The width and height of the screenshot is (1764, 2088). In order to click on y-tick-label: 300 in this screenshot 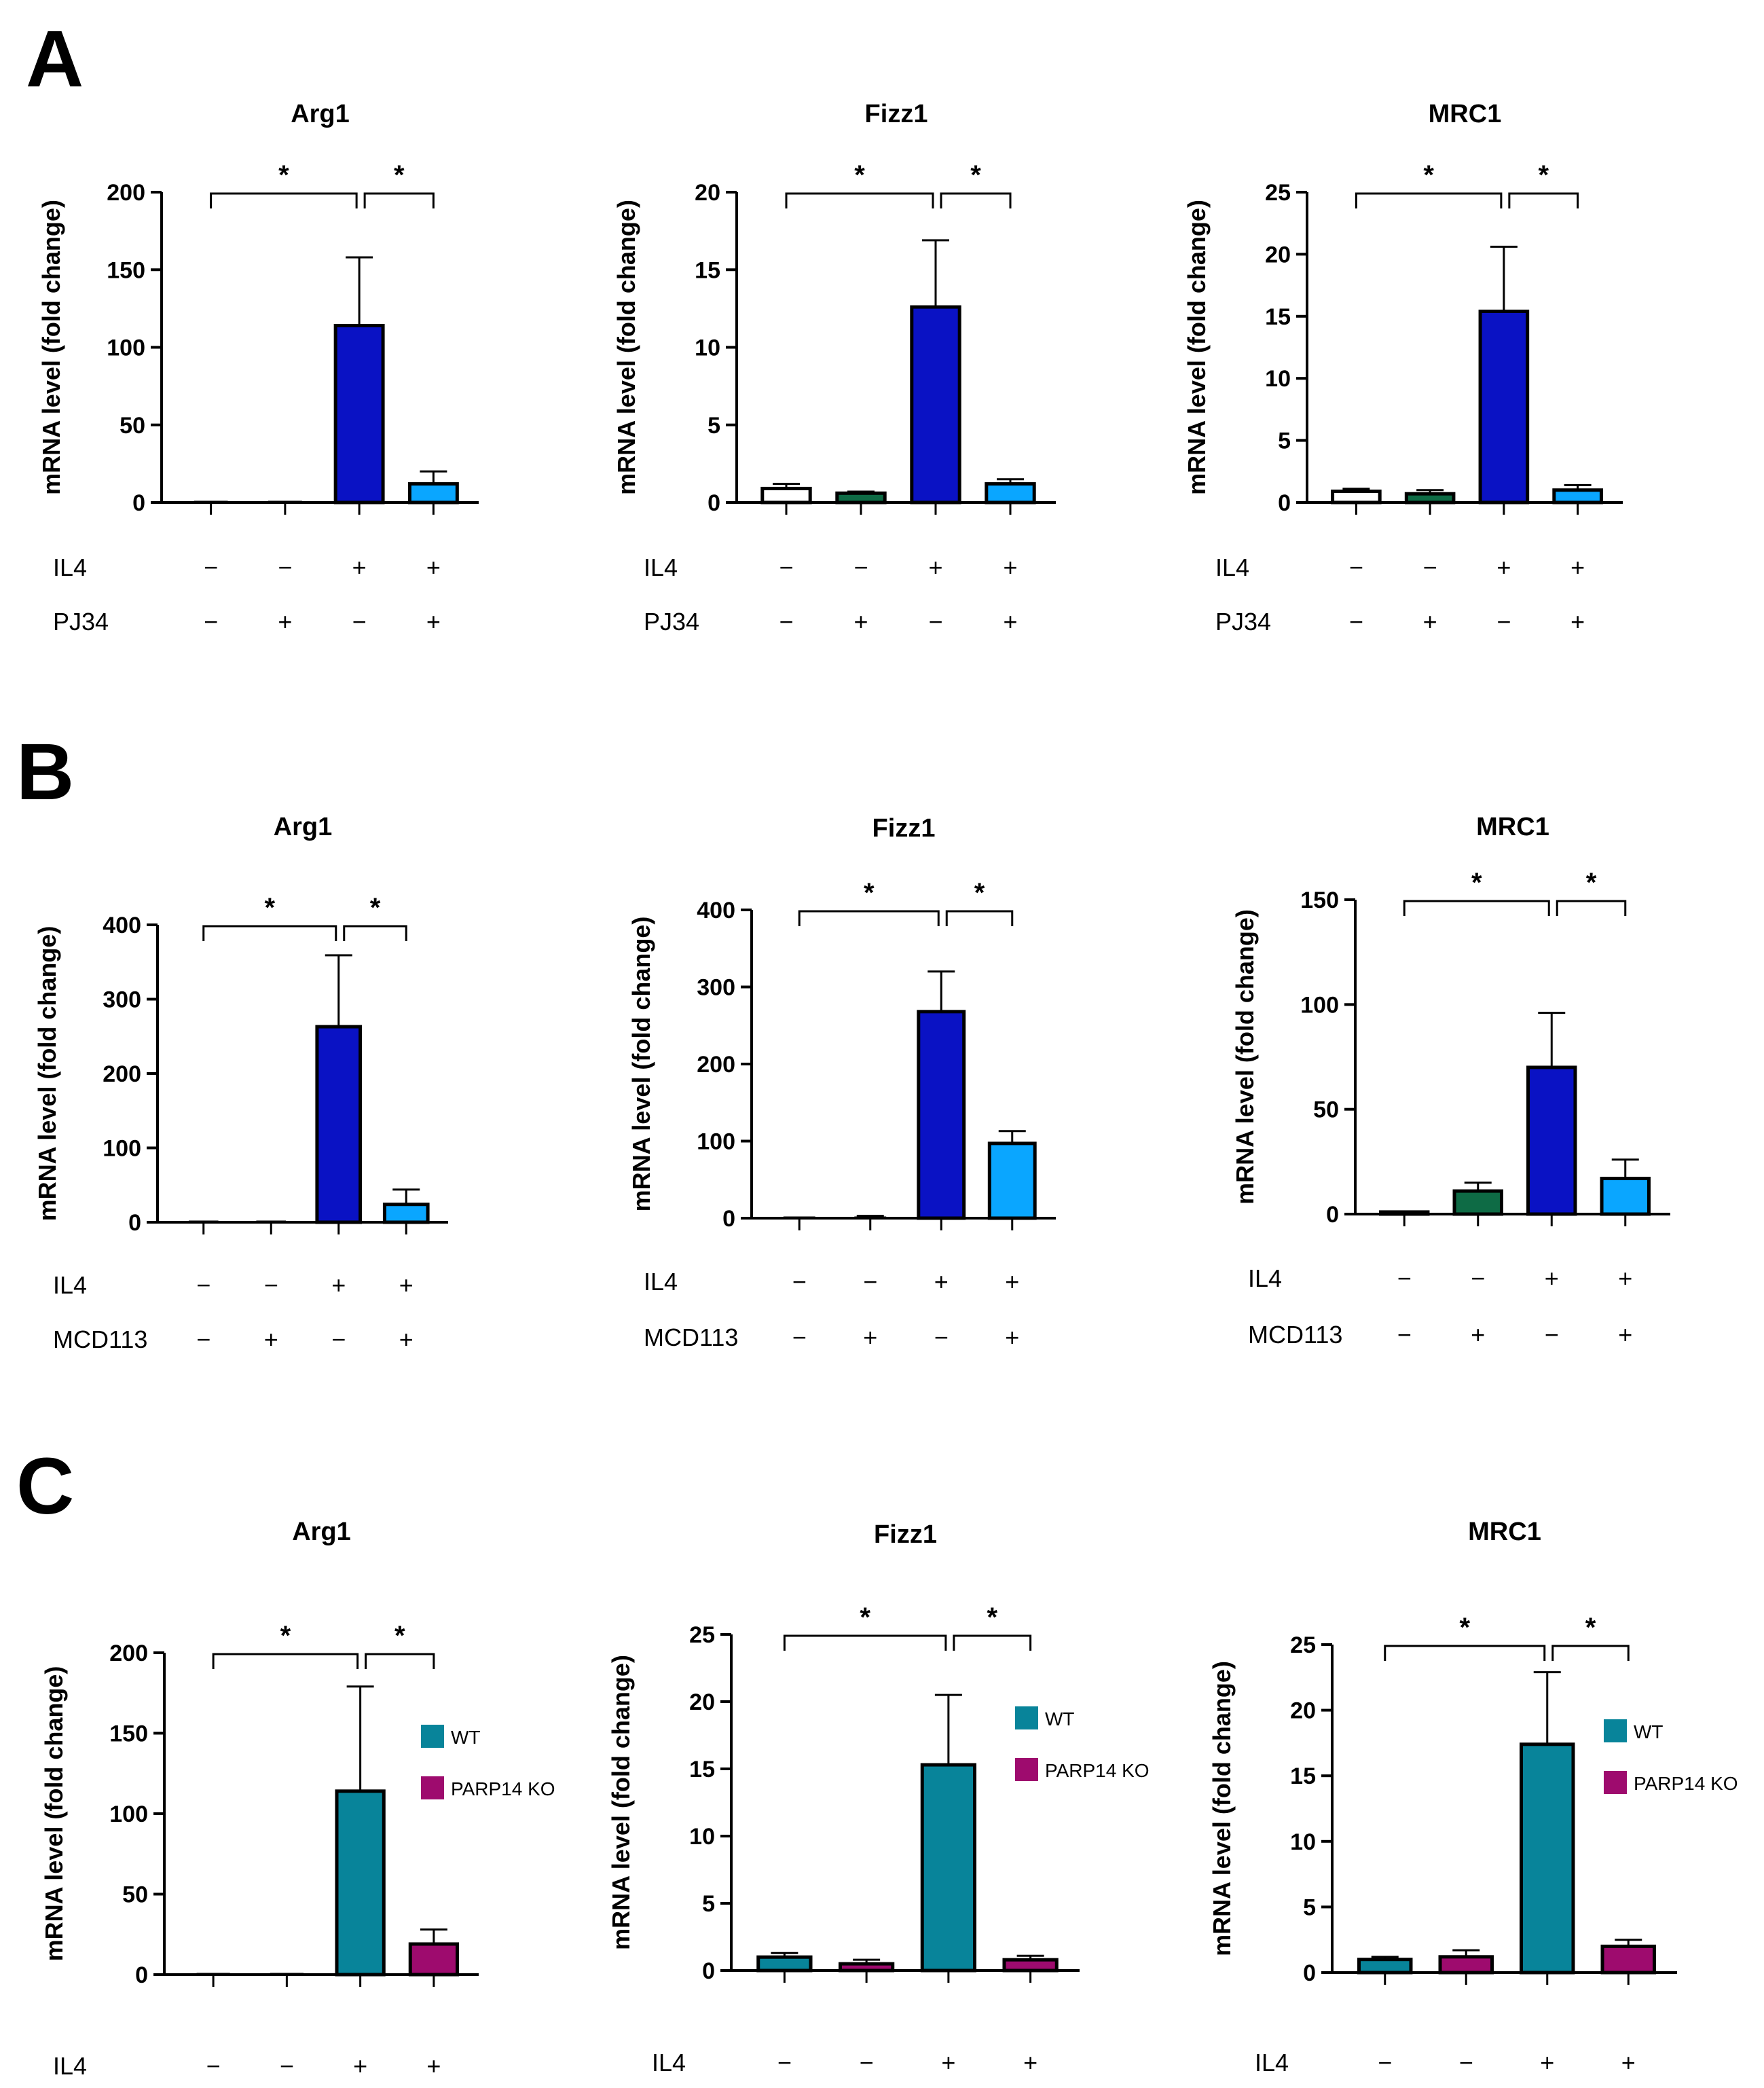, I will do `click(716, 988)`.